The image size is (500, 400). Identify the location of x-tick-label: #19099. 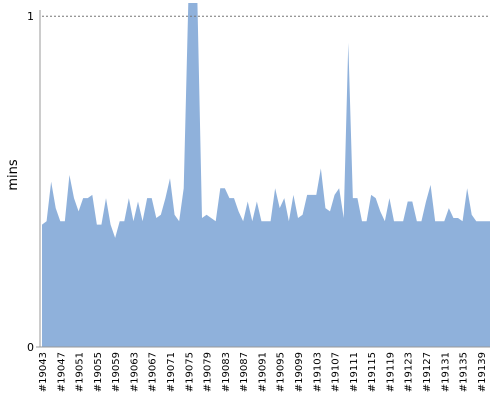
(299, 372).